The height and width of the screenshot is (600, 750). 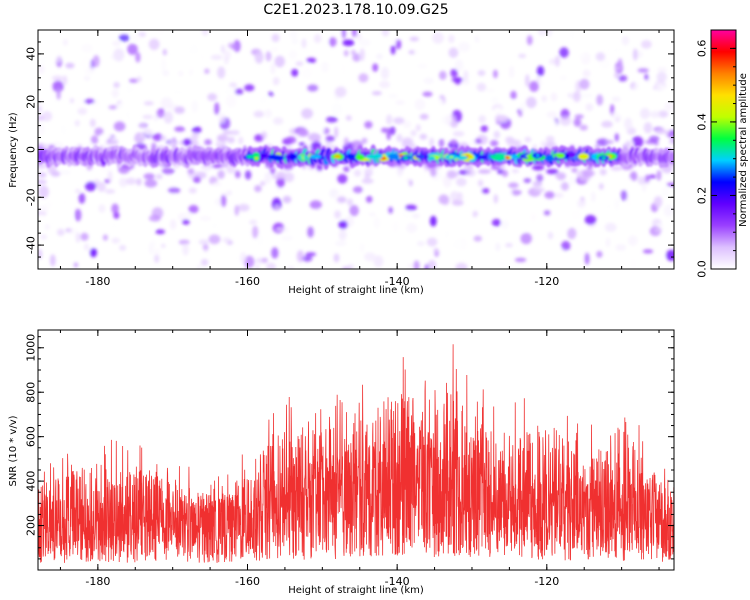 I want to click on heatmap-y-tick-label: 20, so click(x=31, y=102).